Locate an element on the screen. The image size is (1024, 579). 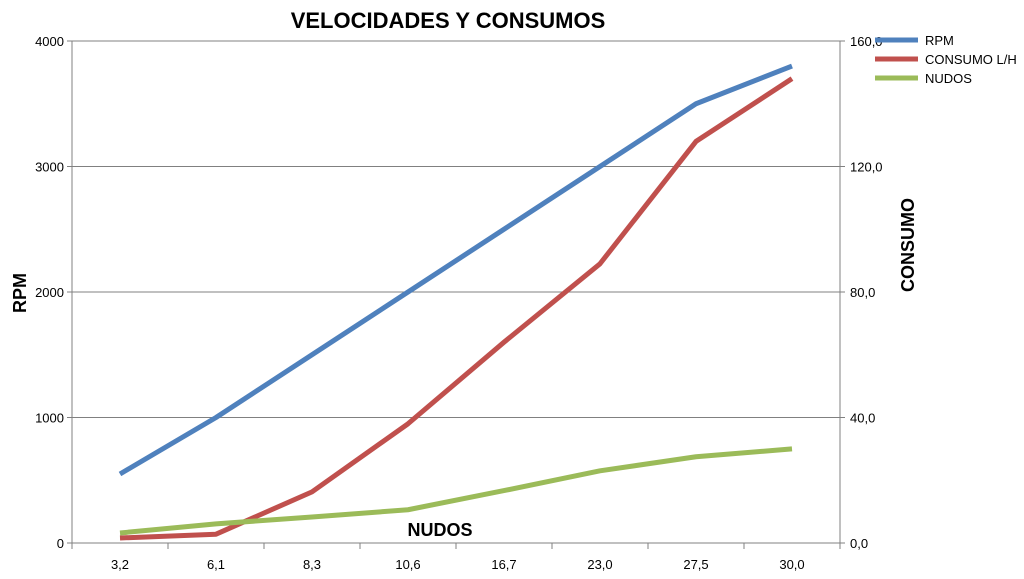
legend-label: CONSUMO L/H is located at coordinates (971, 59).